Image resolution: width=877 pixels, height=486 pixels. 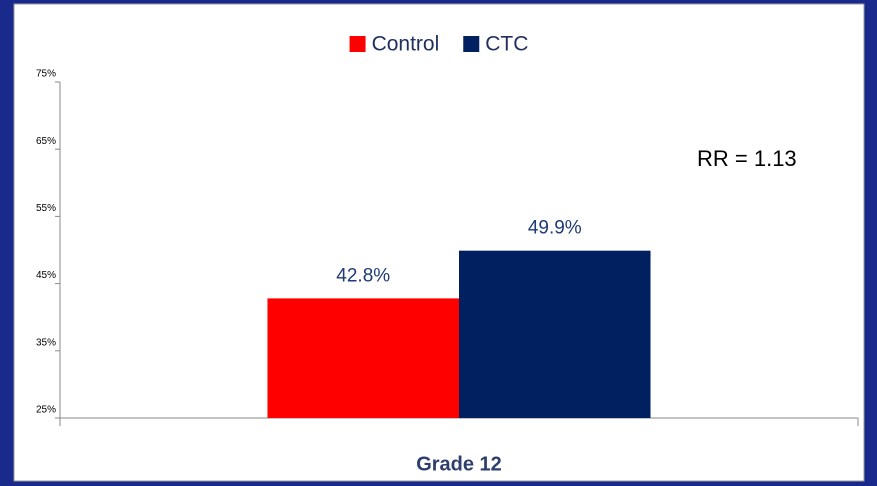 What do you see at coordinates (747, 158) in the screenshot?
I see `annotation: RR = 1.13` at bounding box center [747, 158].